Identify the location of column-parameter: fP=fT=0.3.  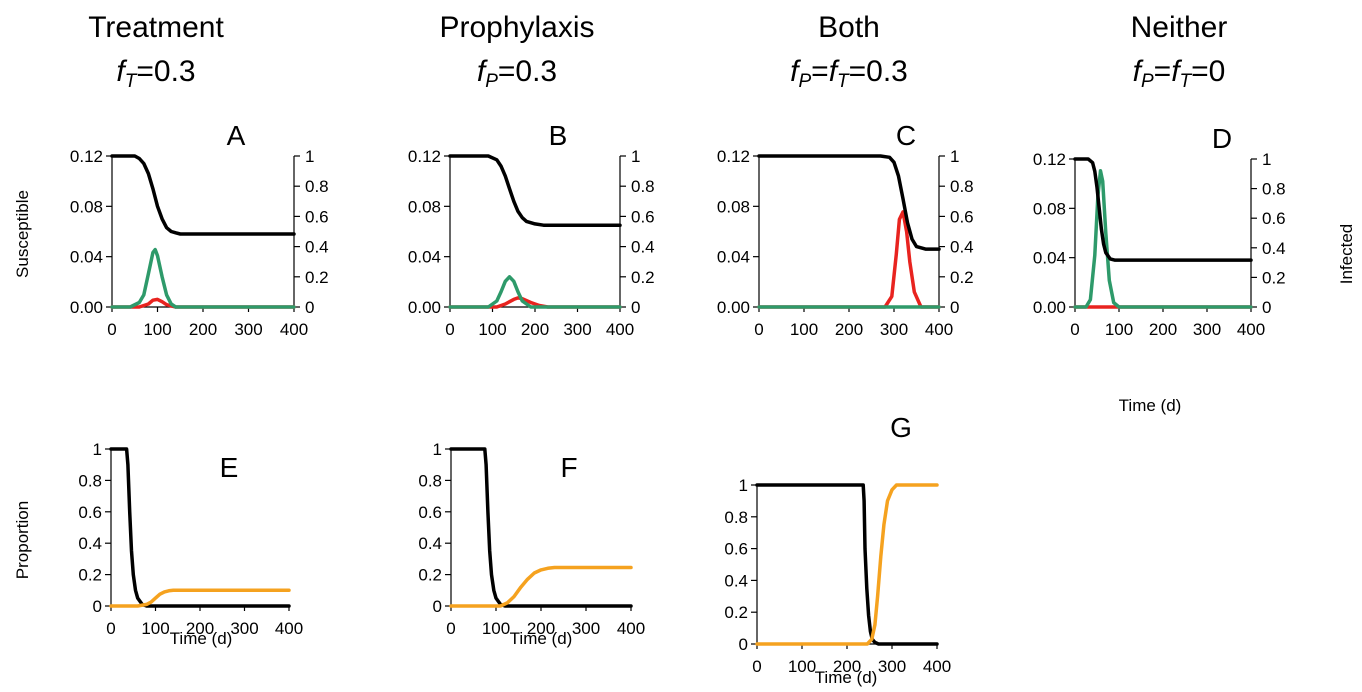
(849, 77).